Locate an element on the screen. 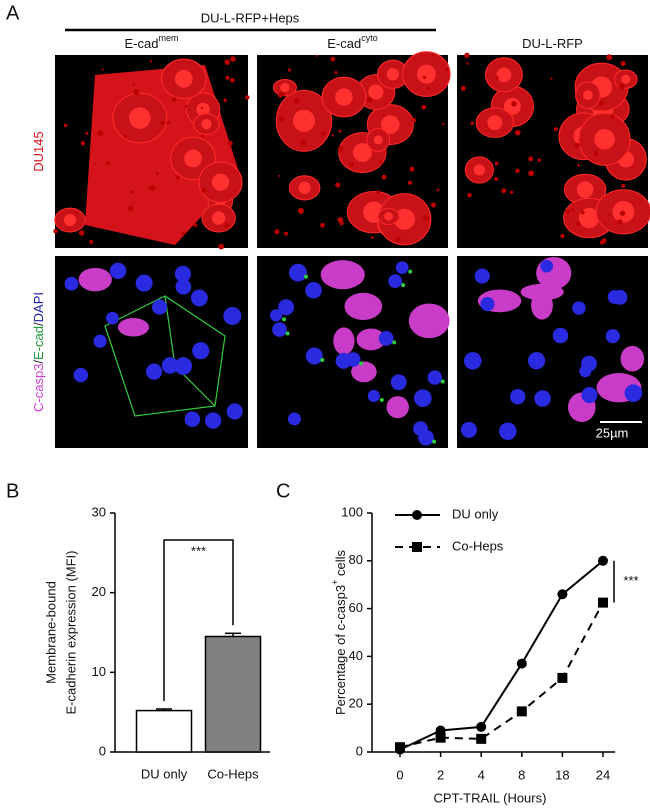  column-header: DU-L-RFP is located at coordinates (552, 43).